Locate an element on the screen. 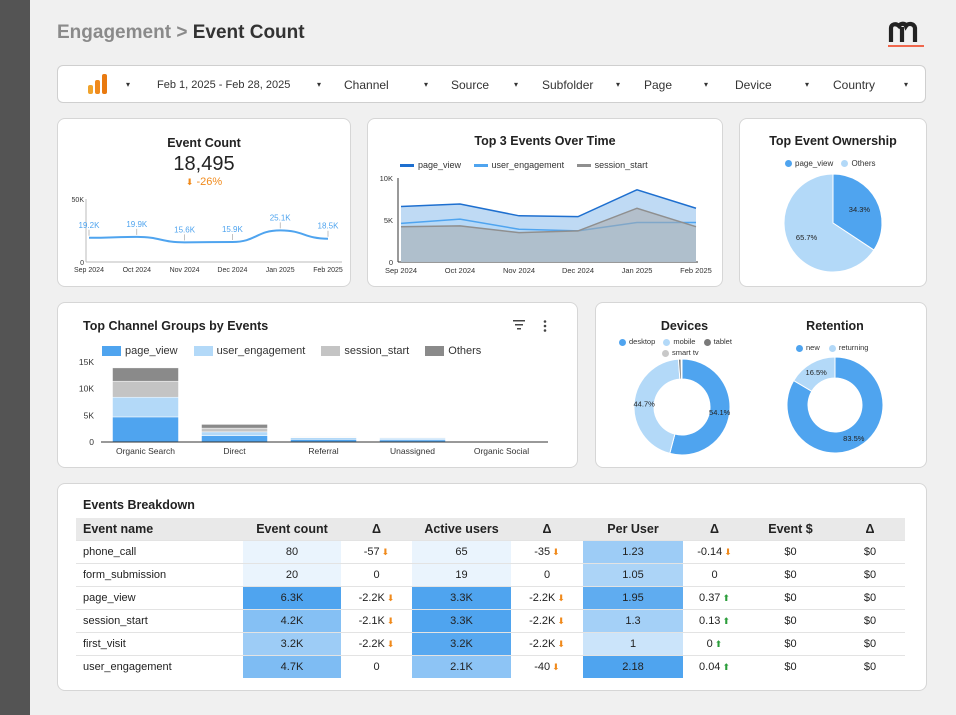 The height and width of the screenshot is (715, 956). table-row: first_visit 3.2K -2.2K ⬇ 3.2K -2.2K ⬇ 1 0 ⬆ $0 $0 is located at coordinates (490, 643).